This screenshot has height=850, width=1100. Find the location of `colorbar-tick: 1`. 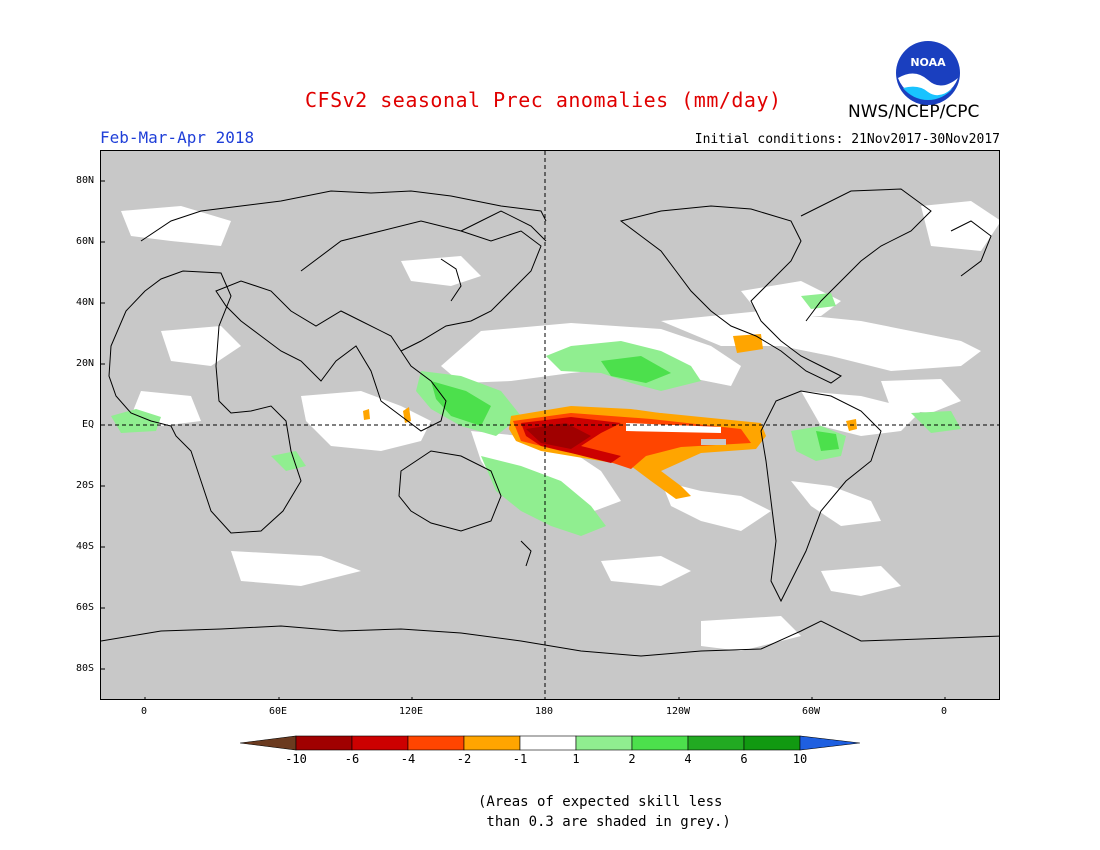

colorbar-tick: 1 is located at coordinates (576, 759).